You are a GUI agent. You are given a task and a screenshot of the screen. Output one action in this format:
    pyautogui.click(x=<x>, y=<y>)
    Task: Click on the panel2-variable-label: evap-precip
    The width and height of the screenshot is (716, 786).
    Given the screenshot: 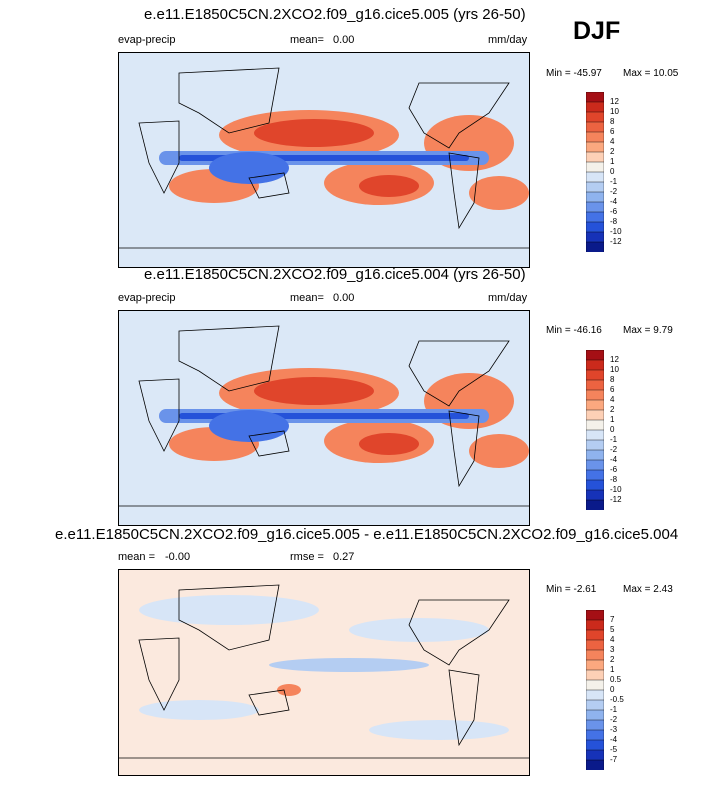 What is the action you would take?
    pyautogui.click(x=147, y=298)
    